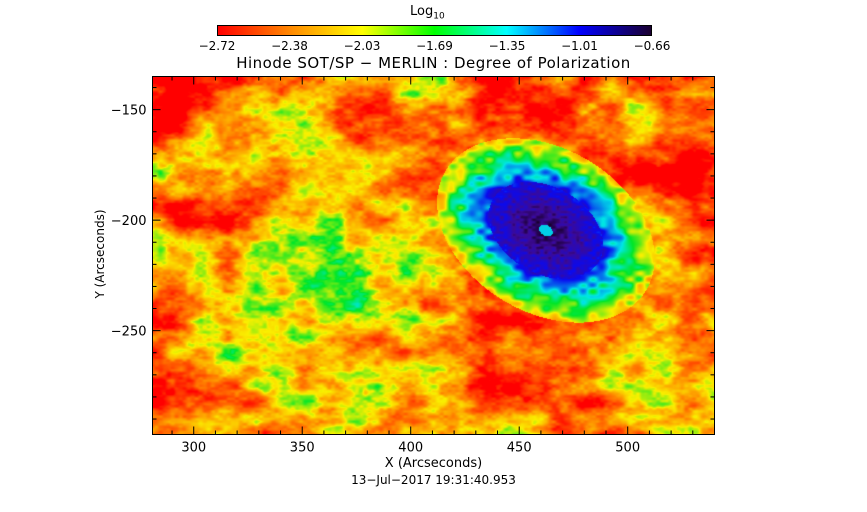 The height and width of the screenshot is (512, 867). What do you see at coordinates (217, 46) in the screenshot?
I see `colorbar-tick-label: −2.72` at bounding box center [217, 46].